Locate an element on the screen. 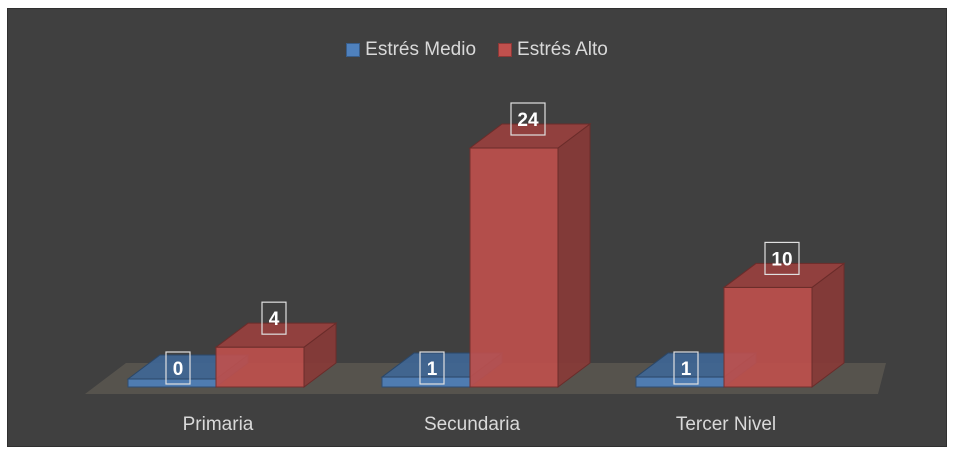 This screenshot has height=454, width=955. legend-label-estres-alto: Estrés Alto is located at coordinates (562, 49).